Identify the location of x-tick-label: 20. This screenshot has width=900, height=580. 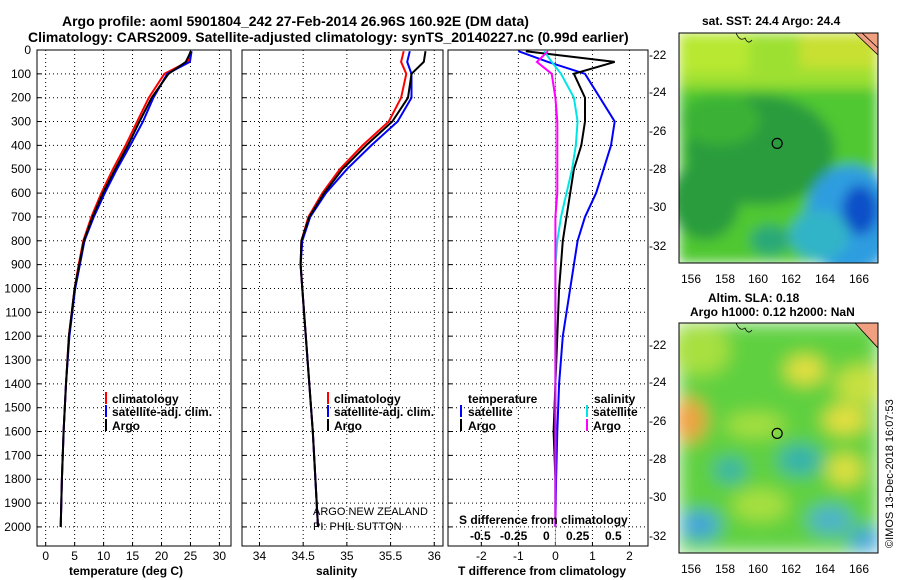
(162, 556).